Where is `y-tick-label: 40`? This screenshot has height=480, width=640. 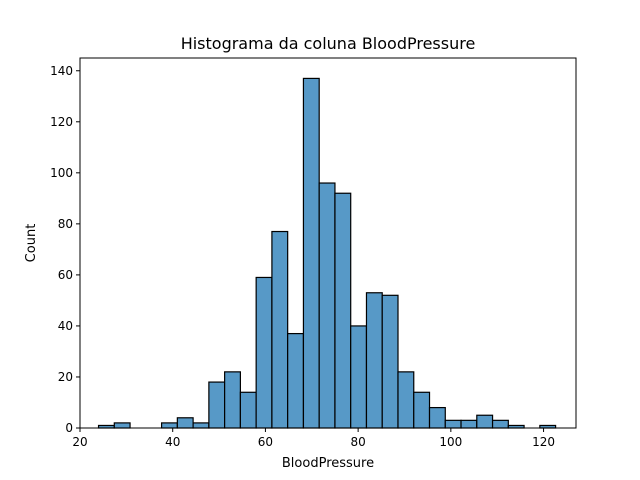
y-tick-label: 40 is located at coordinates (65, 326).